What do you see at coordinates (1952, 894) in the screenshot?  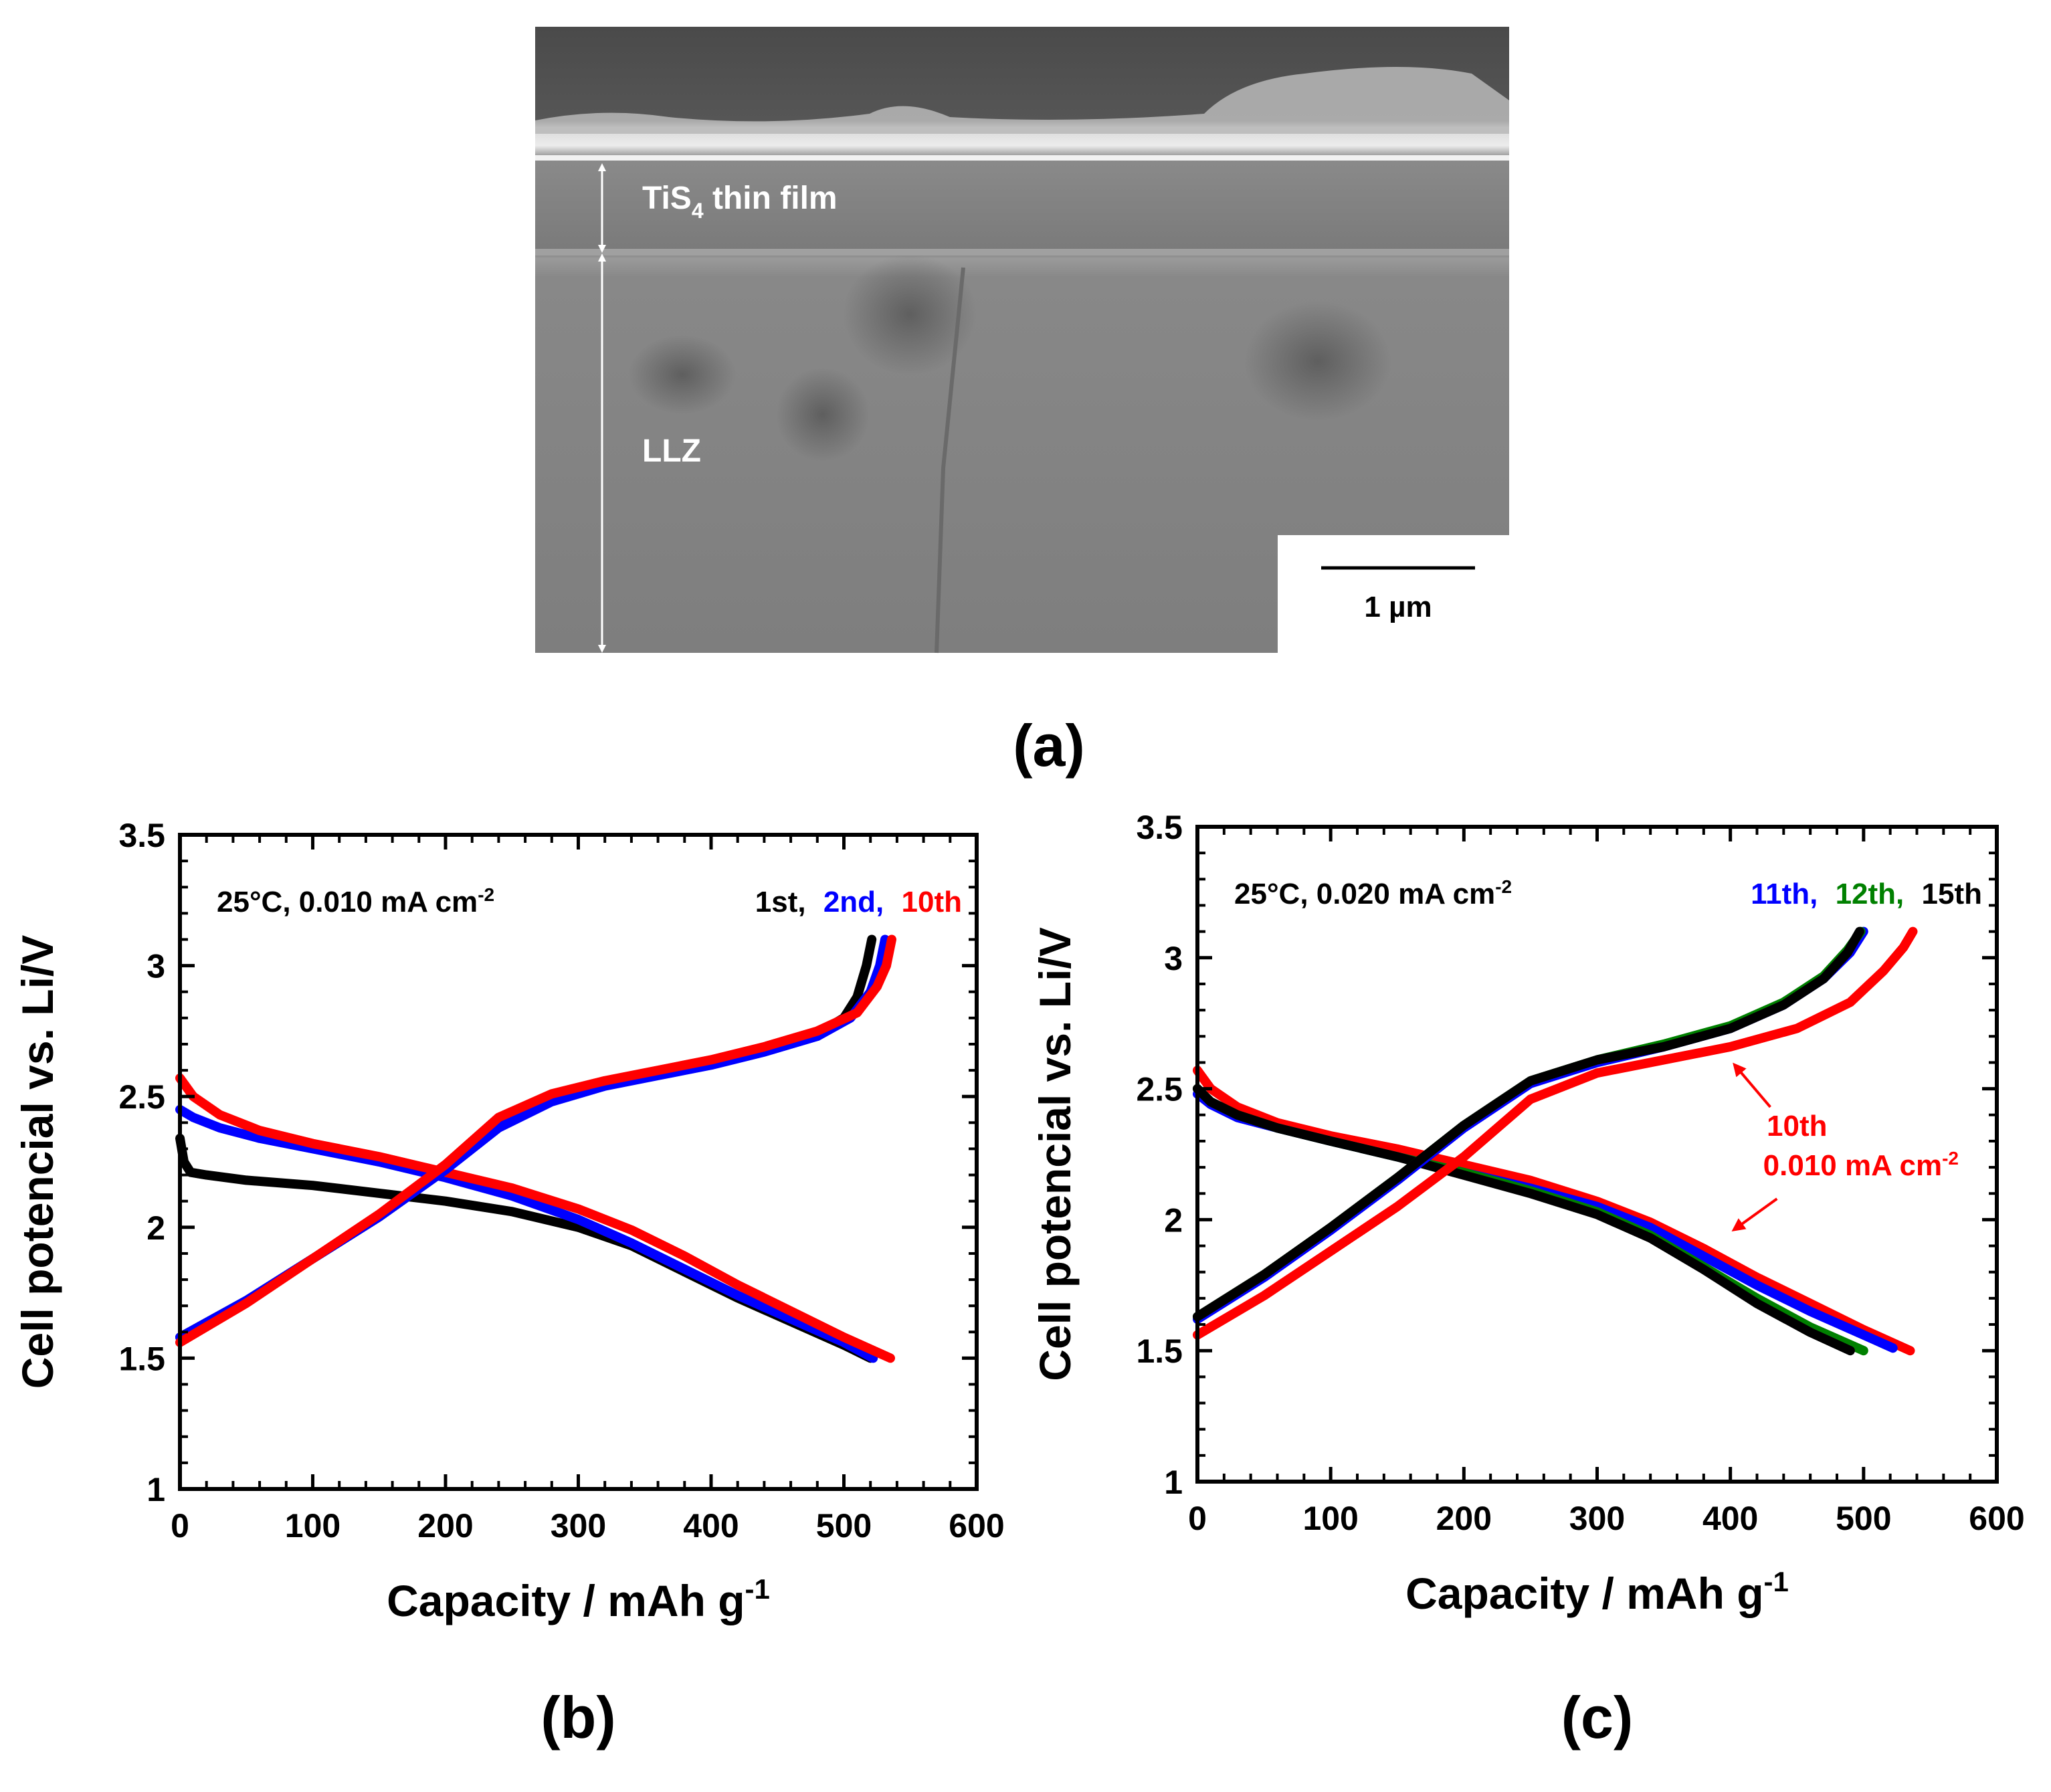 I see `legend-15th: 15th` at bounding box center [1952, 894].